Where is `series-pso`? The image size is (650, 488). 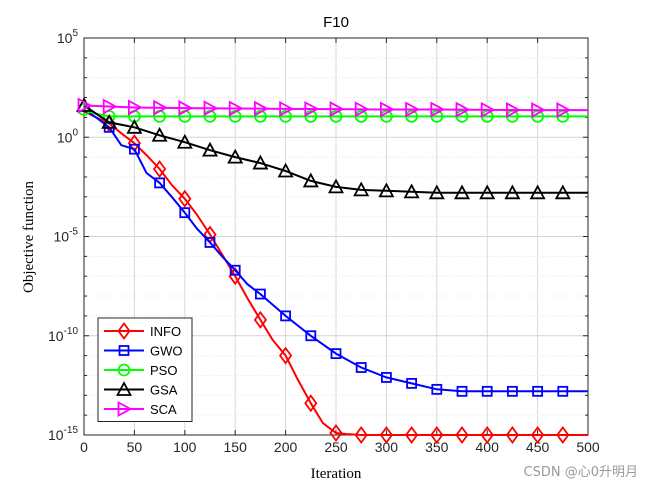
series-pso is located at coordinates (332, 113).